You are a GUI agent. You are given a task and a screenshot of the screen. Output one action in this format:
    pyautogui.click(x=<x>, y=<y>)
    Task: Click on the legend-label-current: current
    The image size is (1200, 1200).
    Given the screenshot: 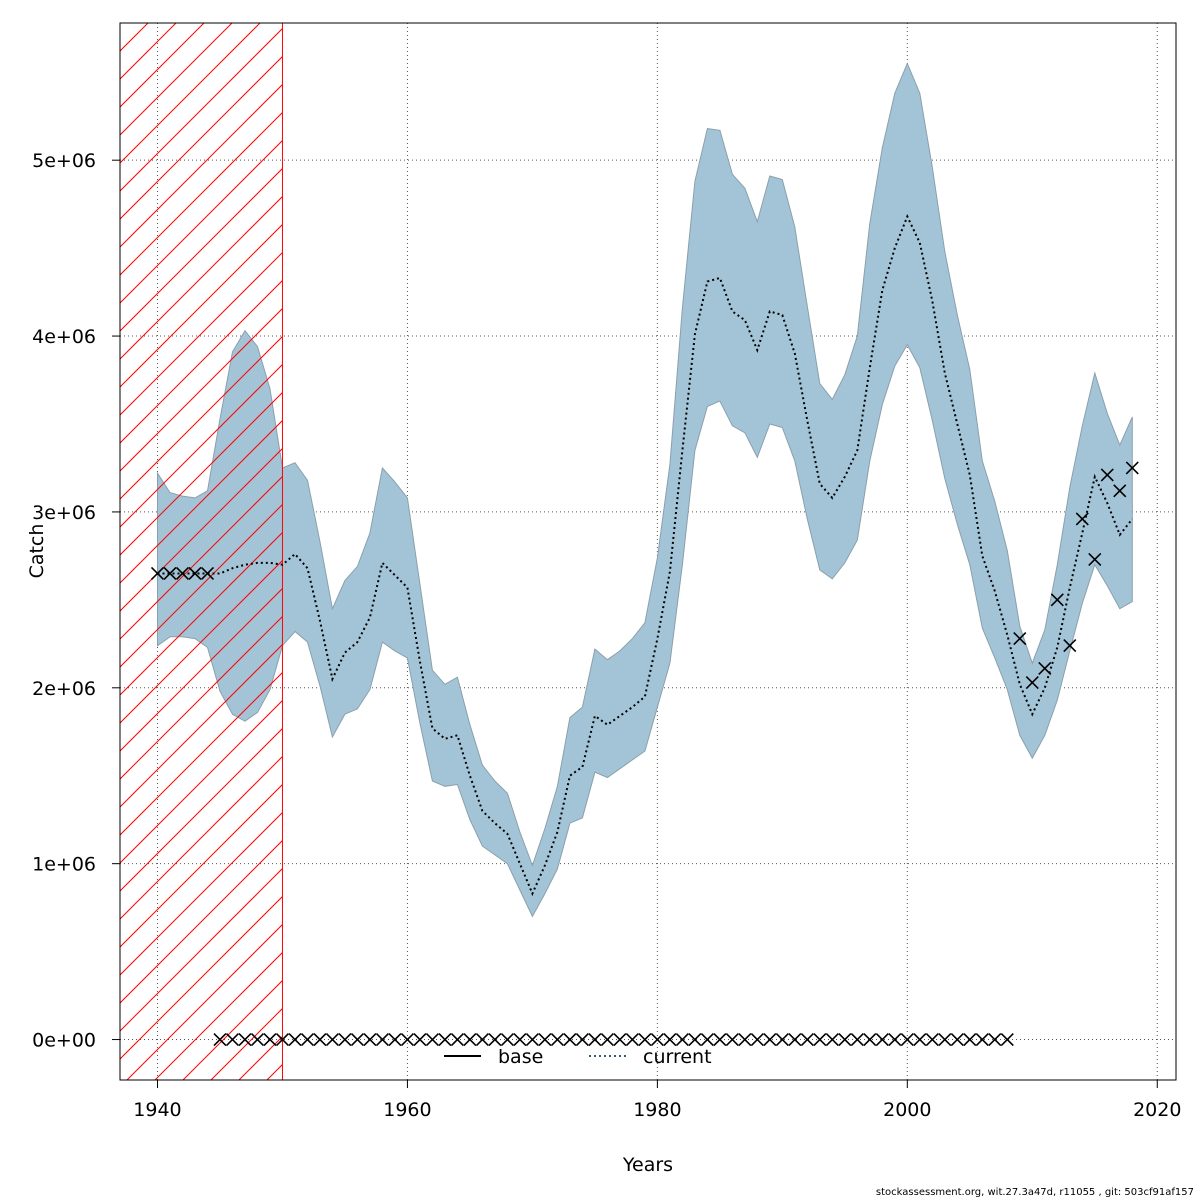 What is the action you would take?
    pyautogui.click(x=677, y=1057)
    